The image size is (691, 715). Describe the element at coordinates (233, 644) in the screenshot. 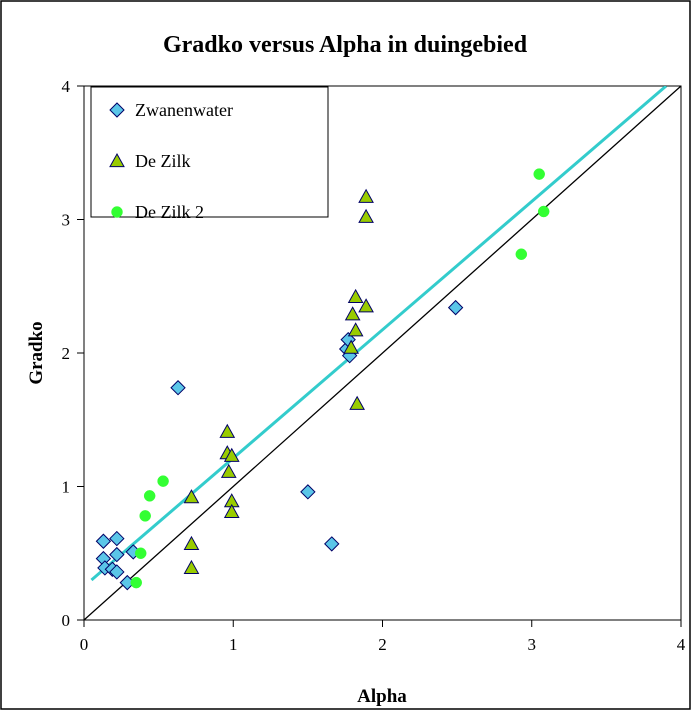

I see `x-tick-label: 1` at that location.